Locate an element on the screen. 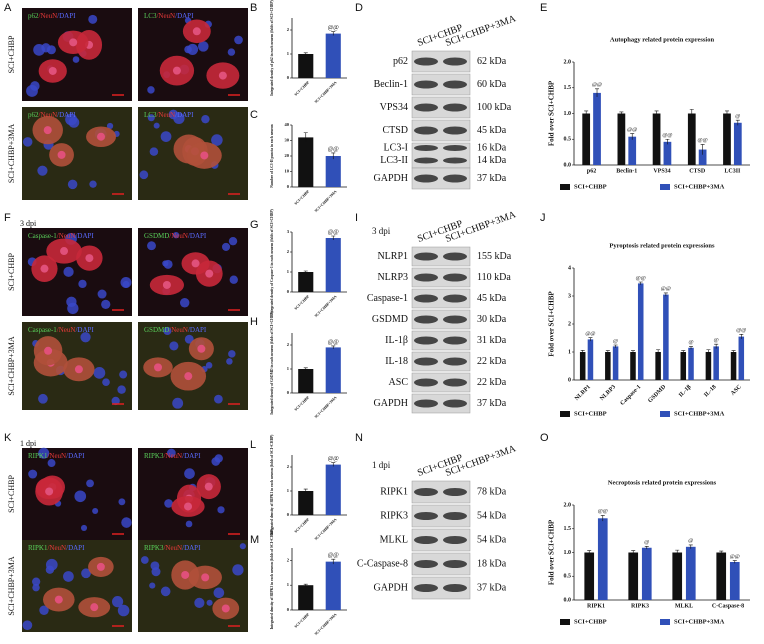 The width and height of the screenshot is (764, 644). x-tick-label: VPS34 is located at coordinates (661, 171).